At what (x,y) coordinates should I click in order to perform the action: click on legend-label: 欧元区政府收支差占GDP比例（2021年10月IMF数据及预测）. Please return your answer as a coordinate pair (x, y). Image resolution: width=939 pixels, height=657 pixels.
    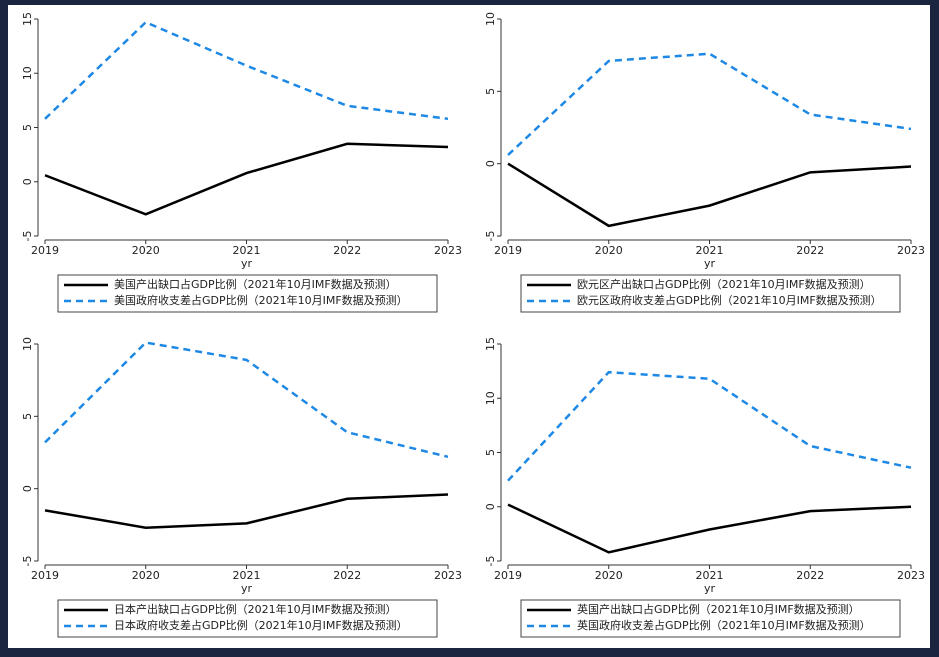
    Looking at the image, I should click on (729, 300).